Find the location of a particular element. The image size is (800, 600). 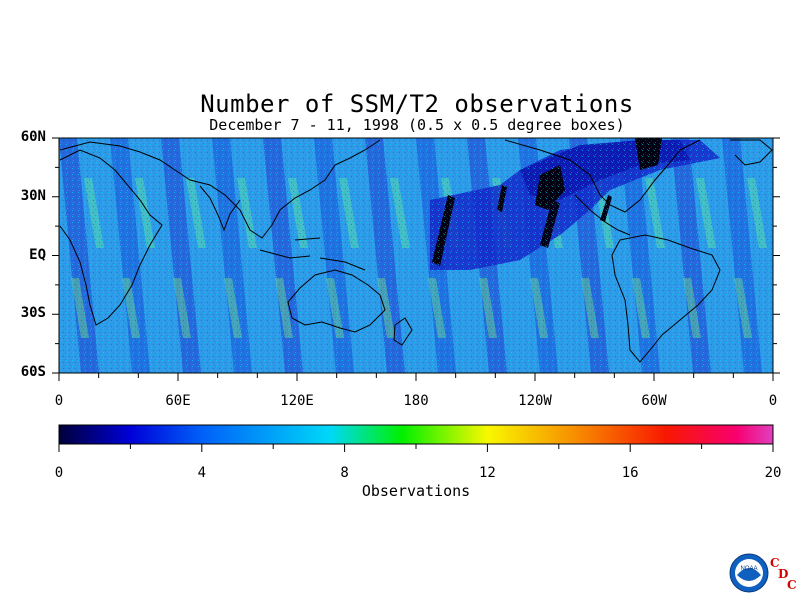

noaa-logo-icon: NOAA is located at coordinates (749, 573).